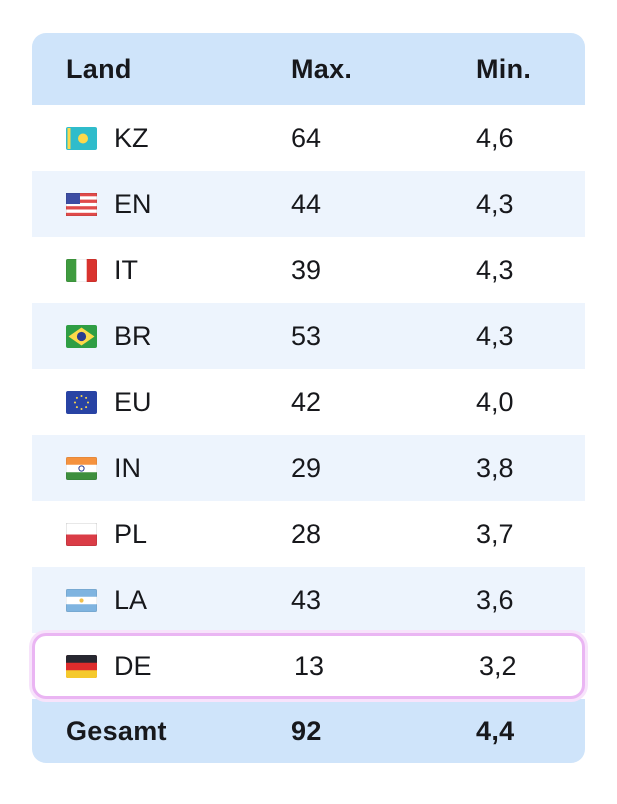  Describe the element at coordinates (131, 137) in the screenshot. I see `country-code: KZ` at that location.